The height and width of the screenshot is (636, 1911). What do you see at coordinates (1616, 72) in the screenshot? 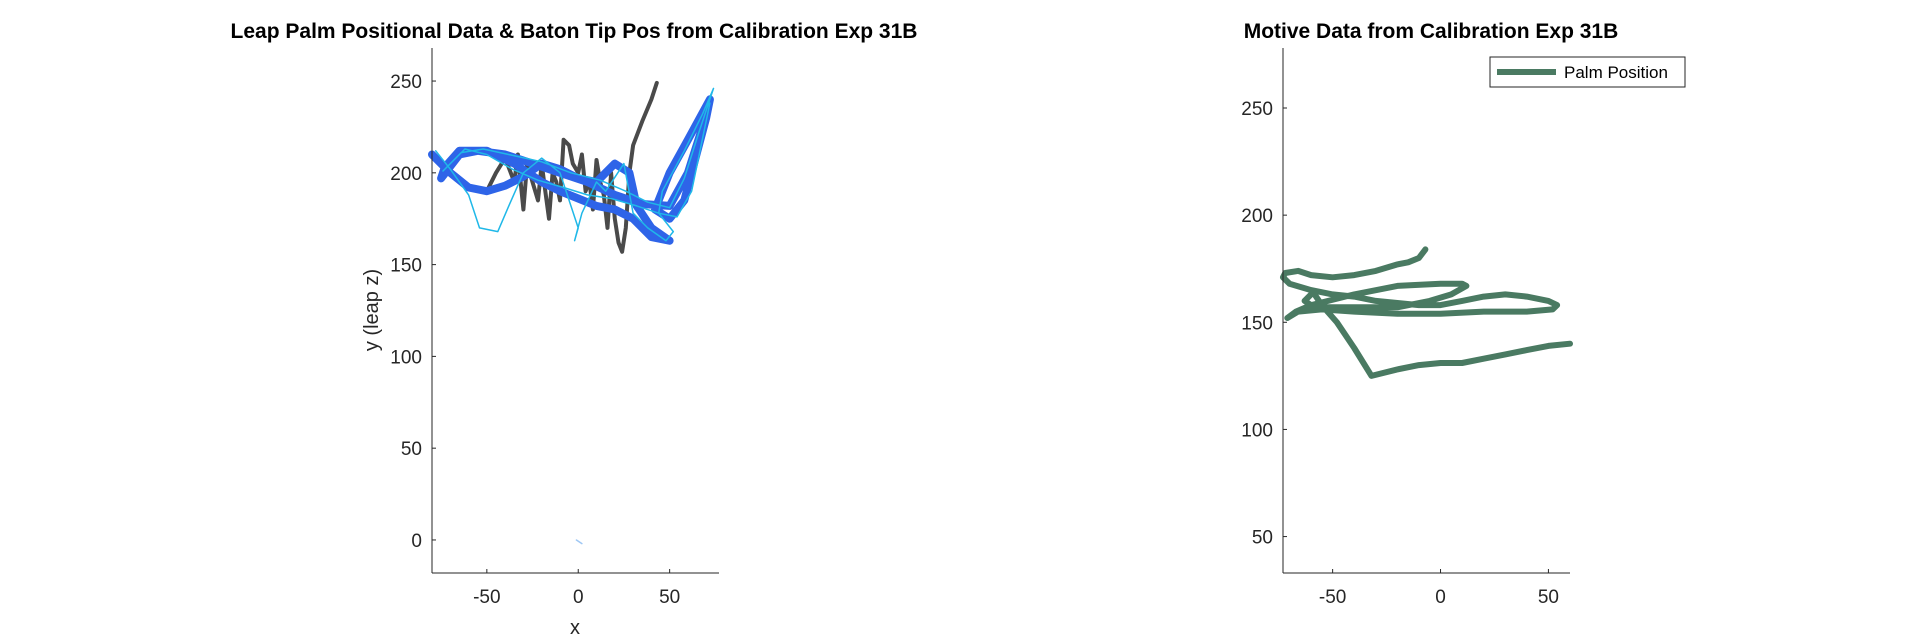
I see `legend-label: Palm Position` at bounding box center [1616, 72].